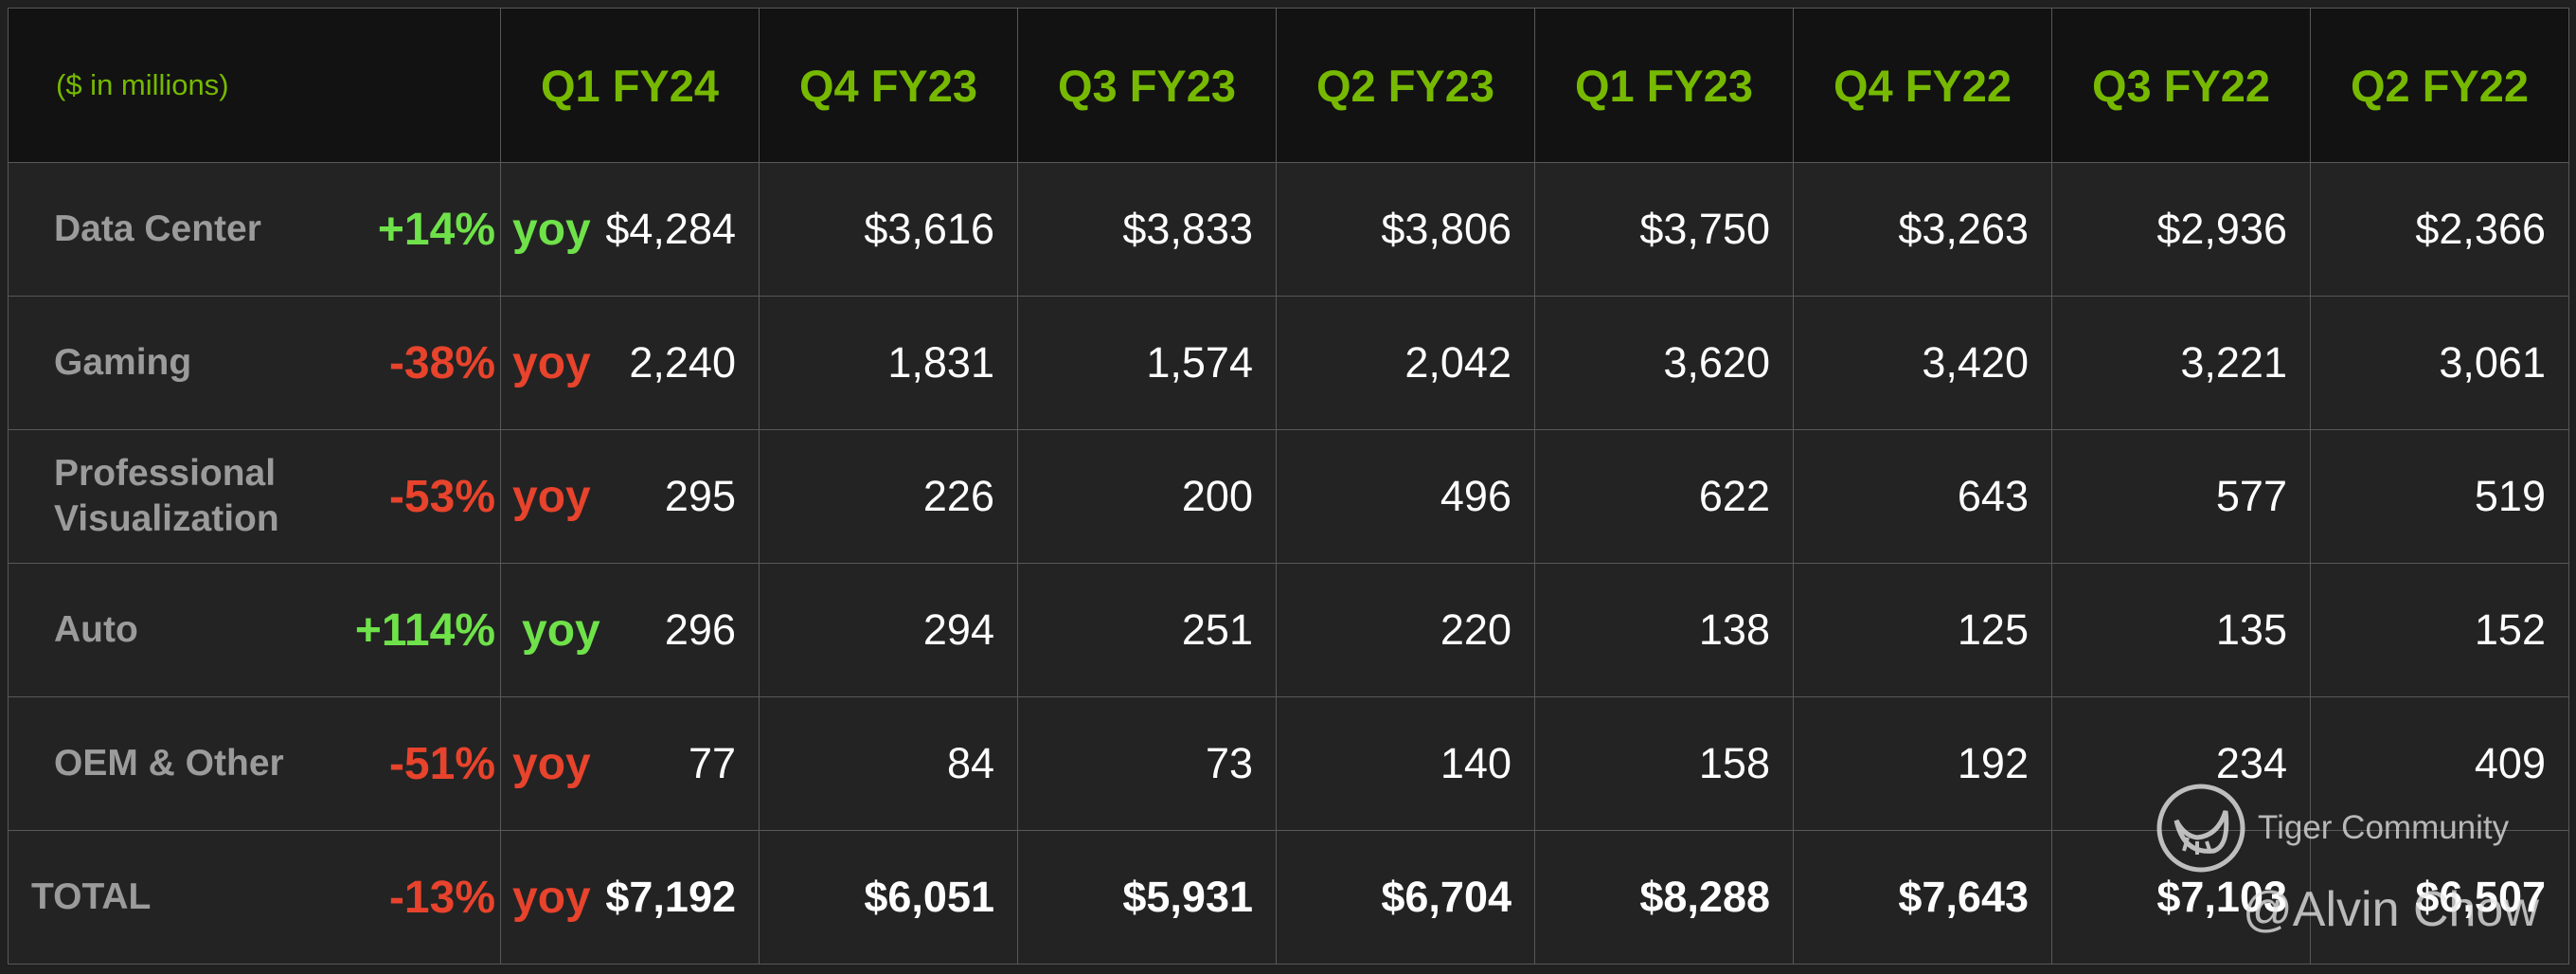 Image resolution: width=2576 pixels, height=974 pixels. What do you see at coordinates (91, 897) in the screenshot?
I see `segment-label: TOTAL` at bounding box center [91, 897].